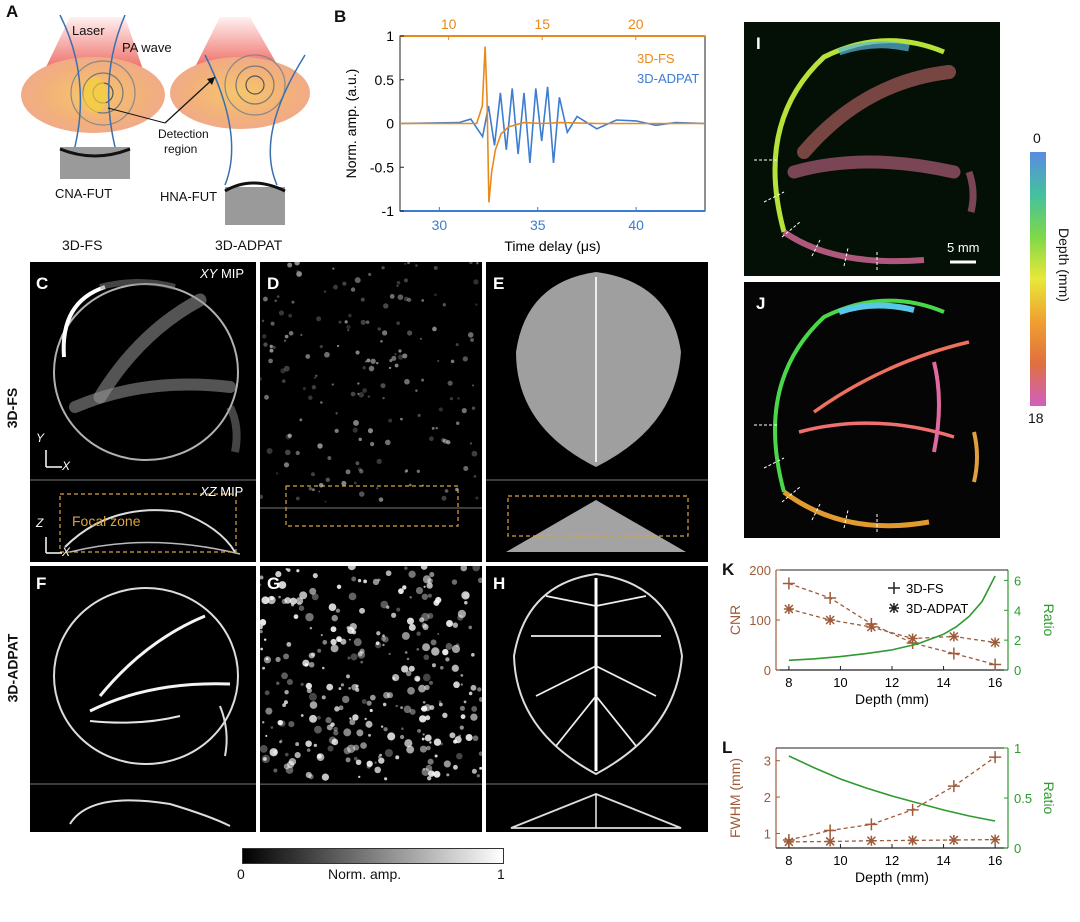  What do you see at coordinates (382, 167) in the screenshot?
I see `y-tick-label: -0.5` at bounding box center [382, 167].